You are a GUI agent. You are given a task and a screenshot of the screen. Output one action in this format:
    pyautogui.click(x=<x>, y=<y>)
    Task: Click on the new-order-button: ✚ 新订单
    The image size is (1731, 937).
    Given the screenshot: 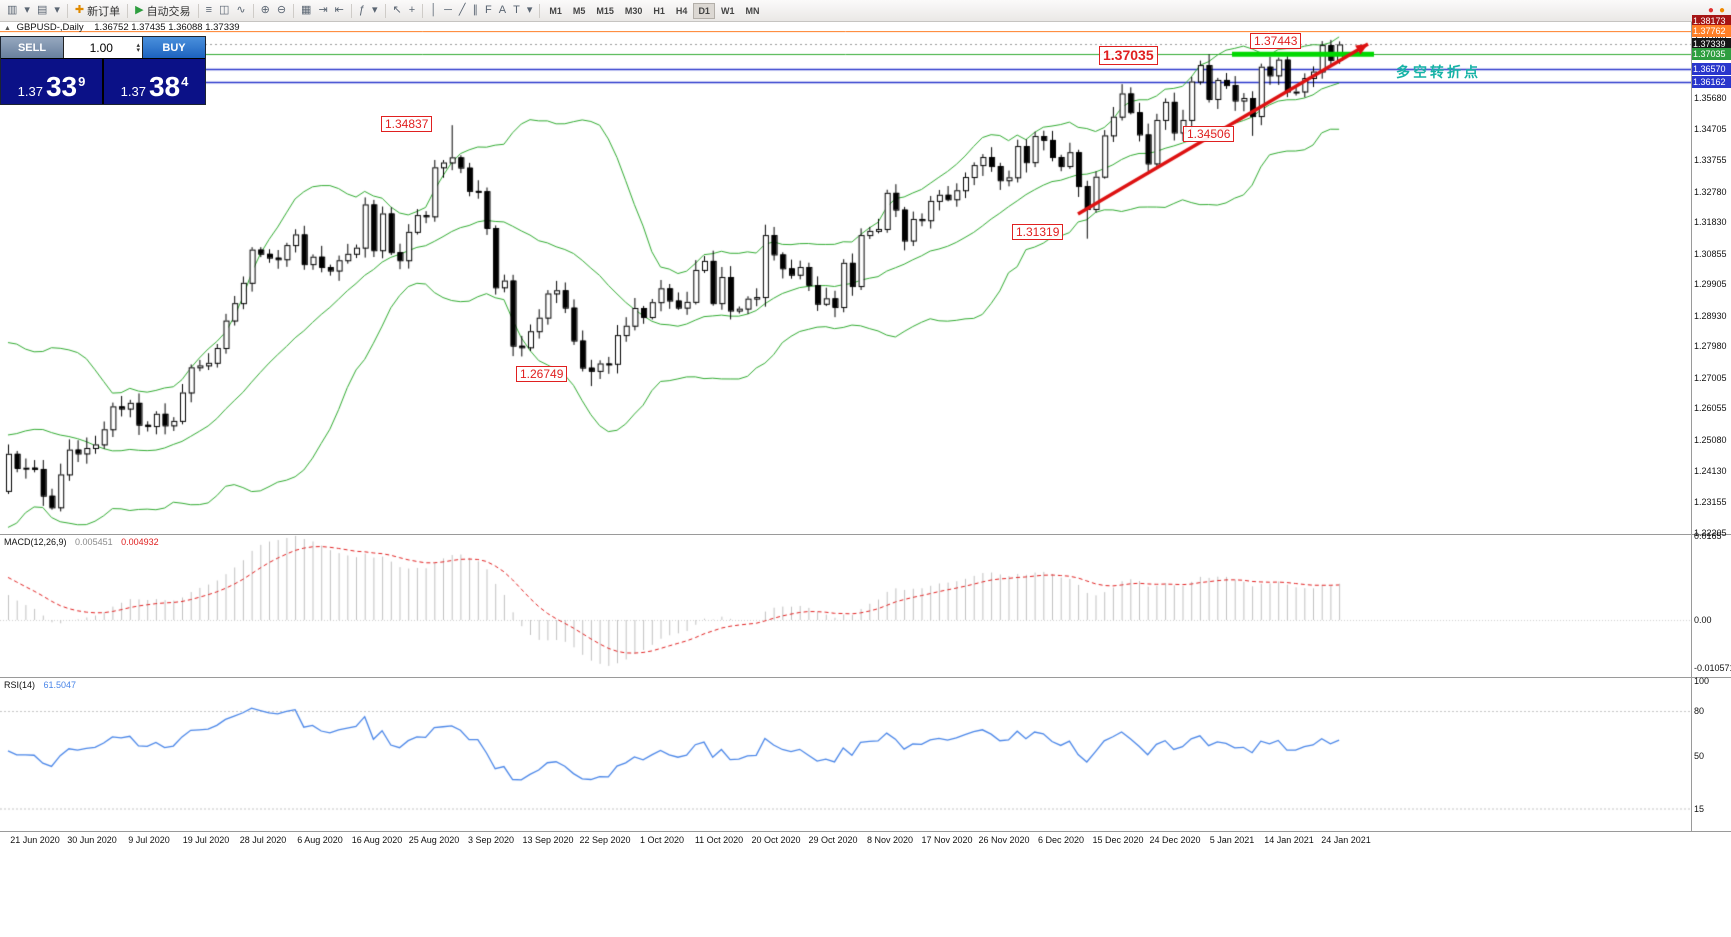 What is the action you would take?
    pyautogui.click(x=97, y=11)
    